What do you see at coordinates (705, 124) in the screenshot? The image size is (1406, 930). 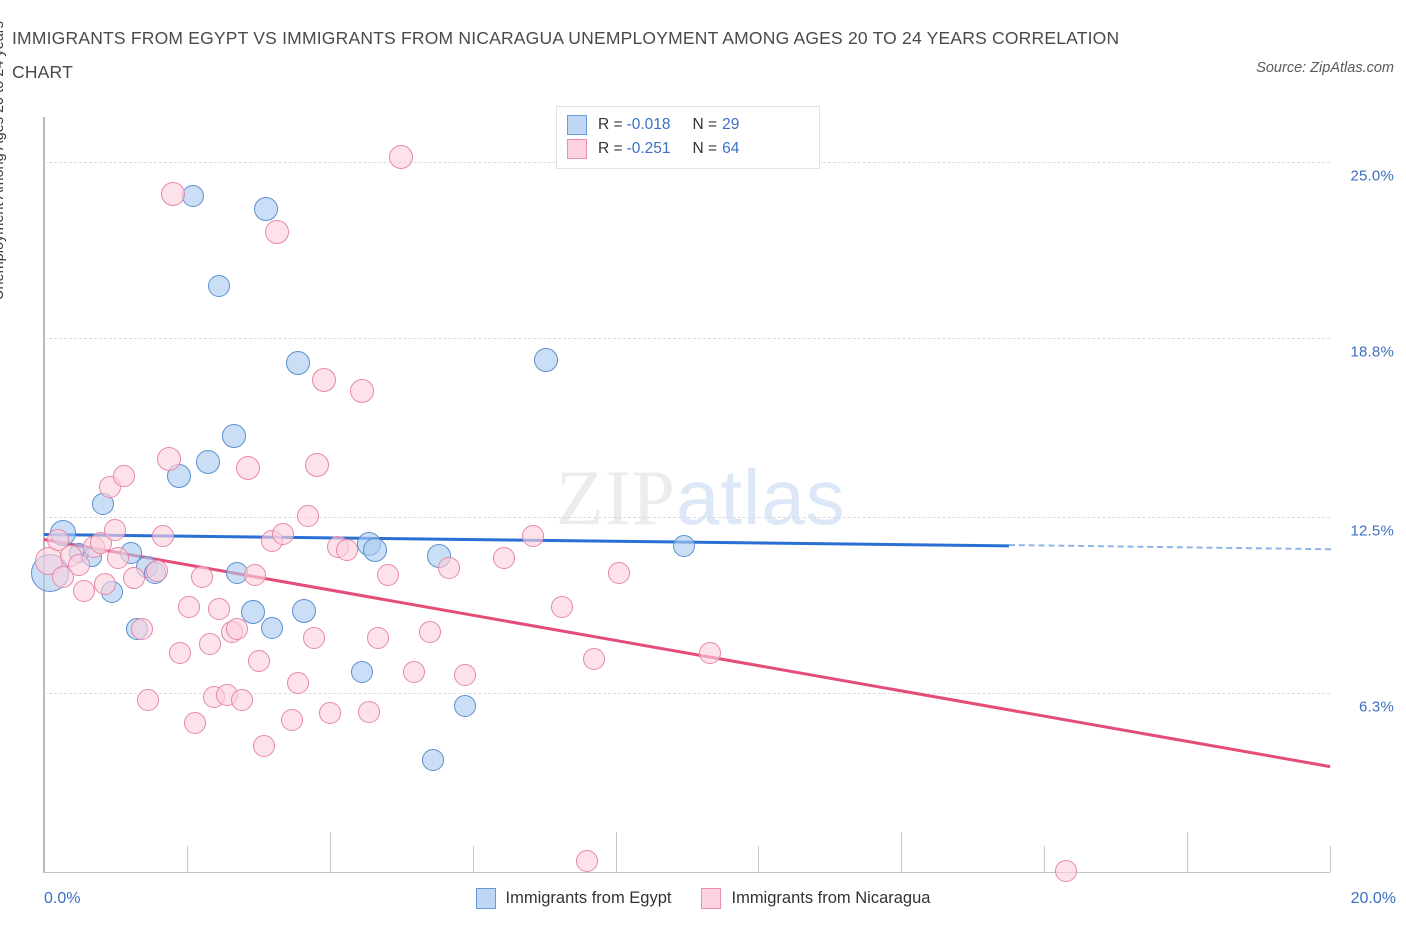 I see `stats-n-label-egypt: N =` at bounding box center [705, 124].